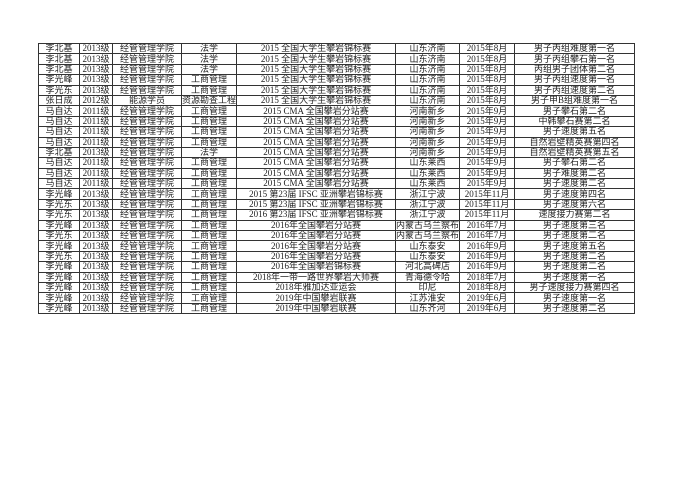 This screenshot has width=700, height=495. I want to click on award-cell: 男子速度第二名, so click(575, 236).